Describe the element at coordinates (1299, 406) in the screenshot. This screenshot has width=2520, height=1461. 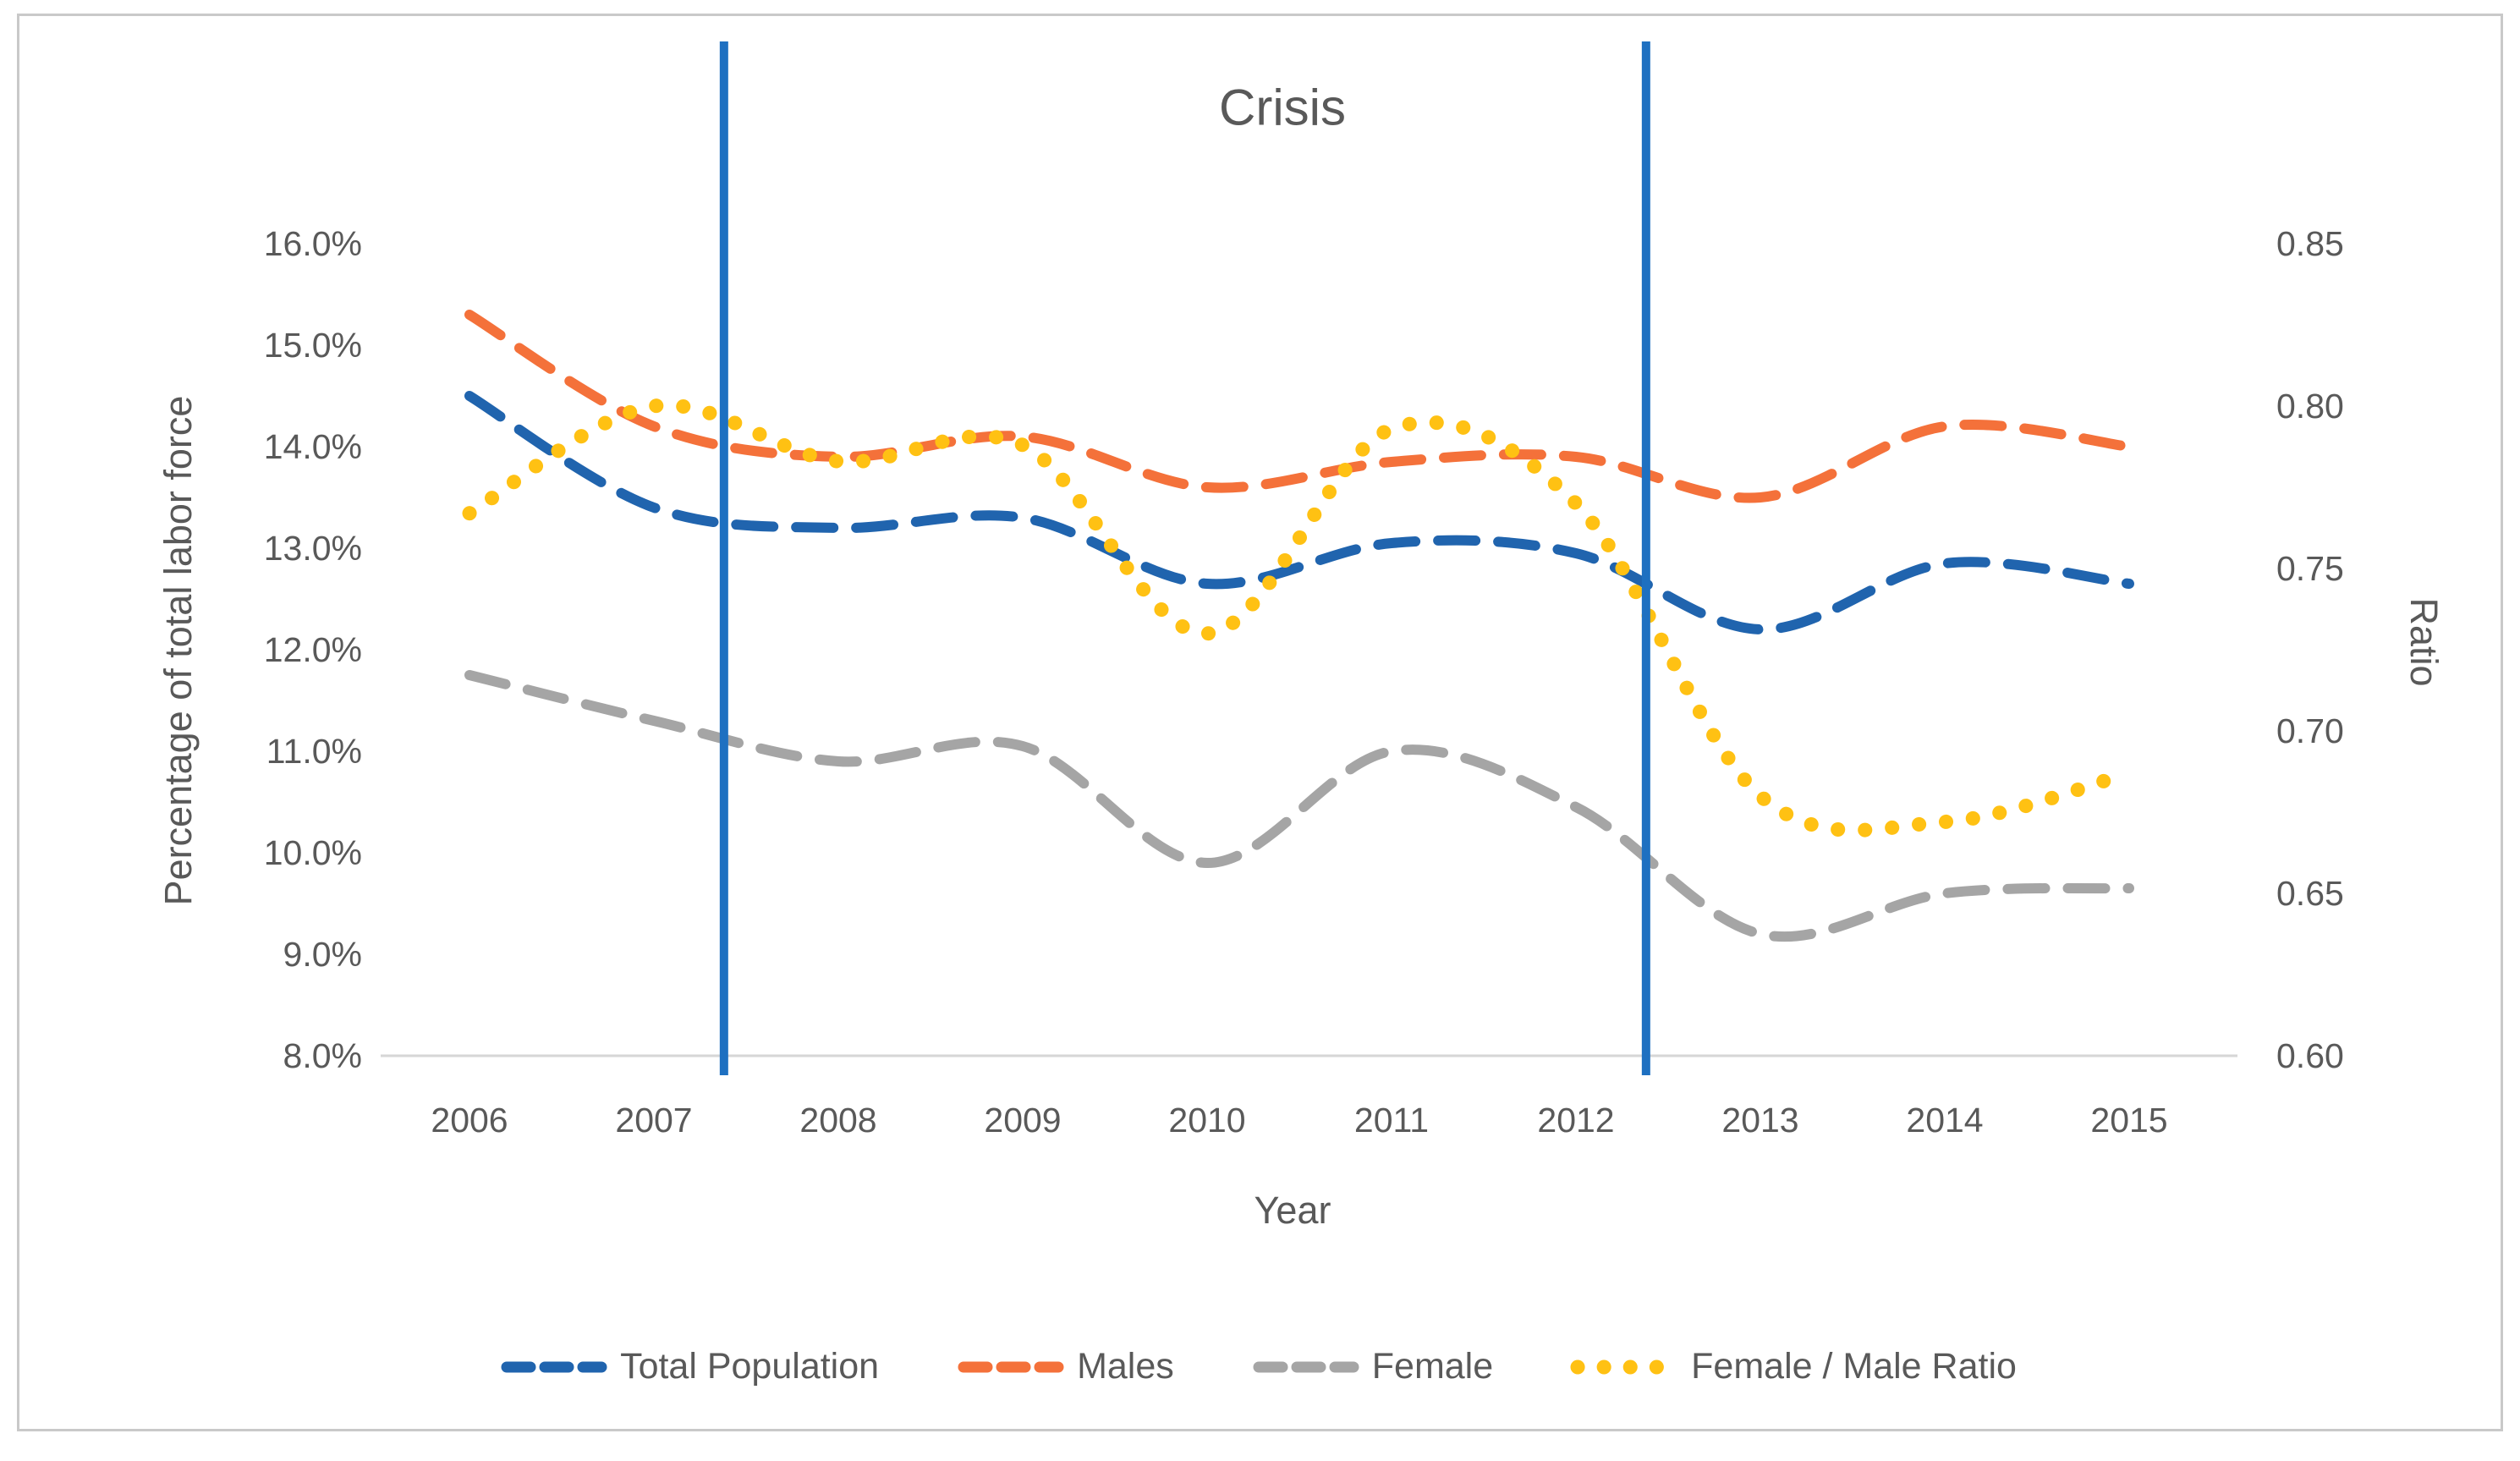
I see `series-line-males` at that location.